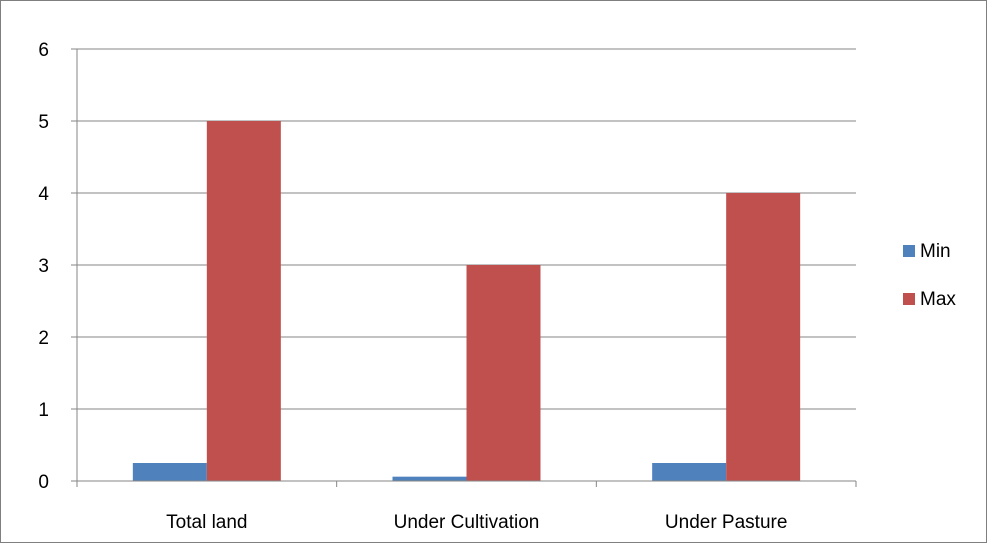 Image resolution: width=987 pixels, height=544 pixels. I want to click on bar-min-under-pasture, so click(689, 472).